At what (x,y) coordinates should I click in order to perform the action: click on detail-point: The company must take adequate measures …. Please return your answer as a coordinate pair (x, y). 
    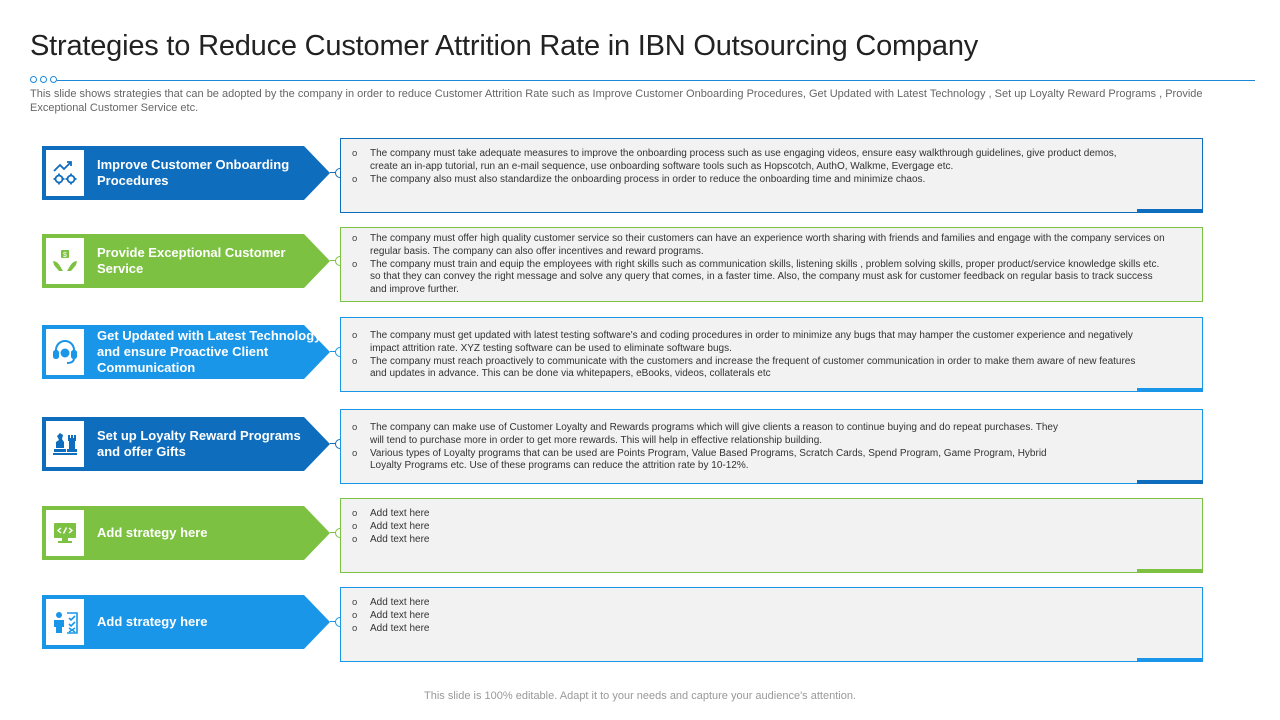
    Looking at the image, I should click on (738, 161).